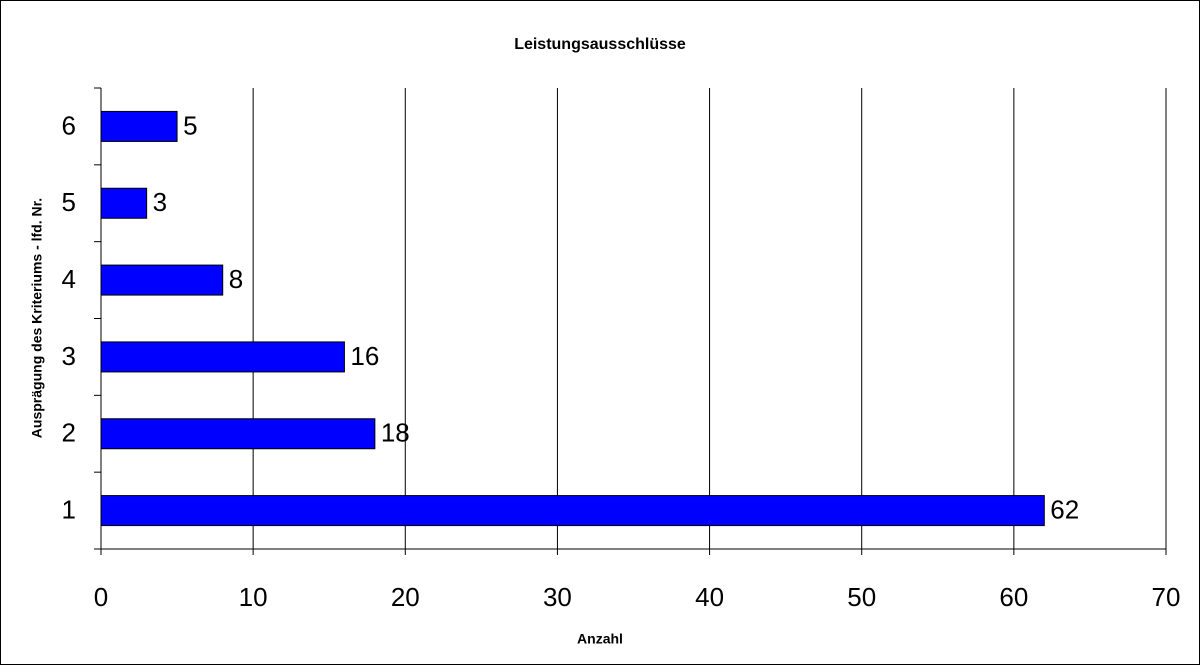 Image resolution: width=1201 pixels, height=666 pixels. Describe the element at coordinates (600, 44) in the screenshot. I see `chart-title: Leistungsausschlüsse` at that location.